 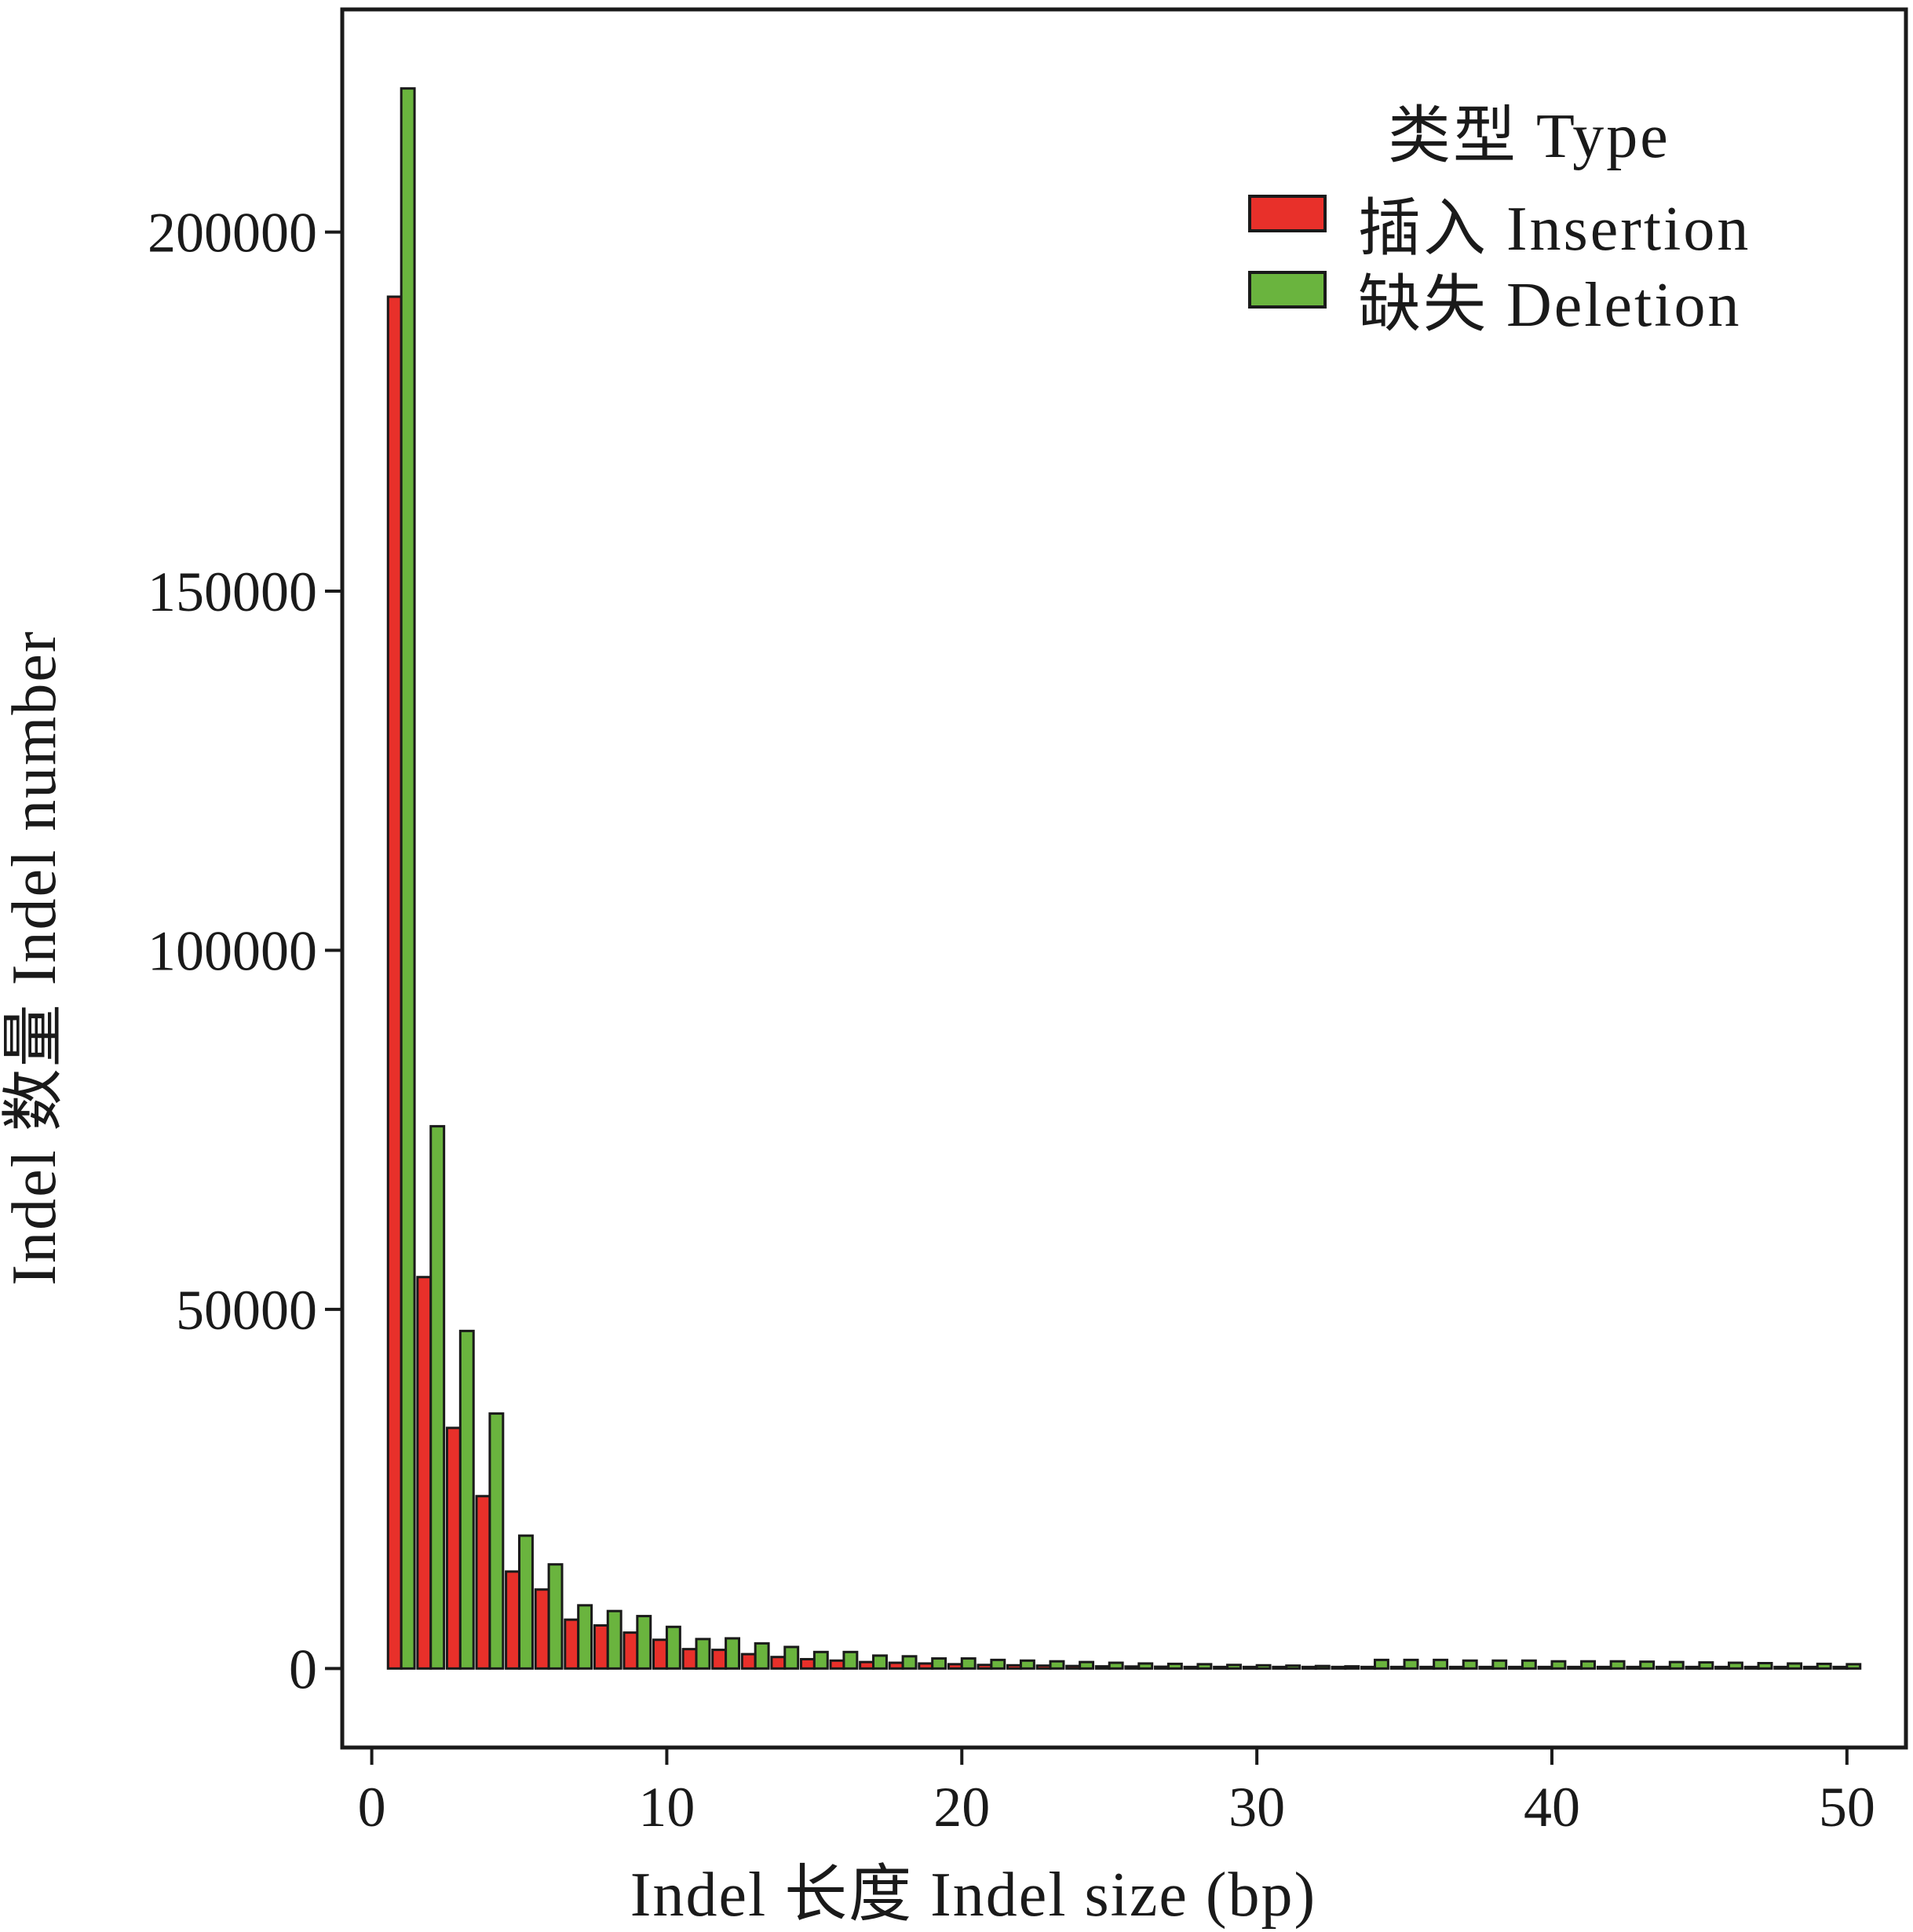 What do you see at coordinates (961, 1807) in the screenshot?
I see `x-tick-label: 20` at bounding box center [961, 1807].